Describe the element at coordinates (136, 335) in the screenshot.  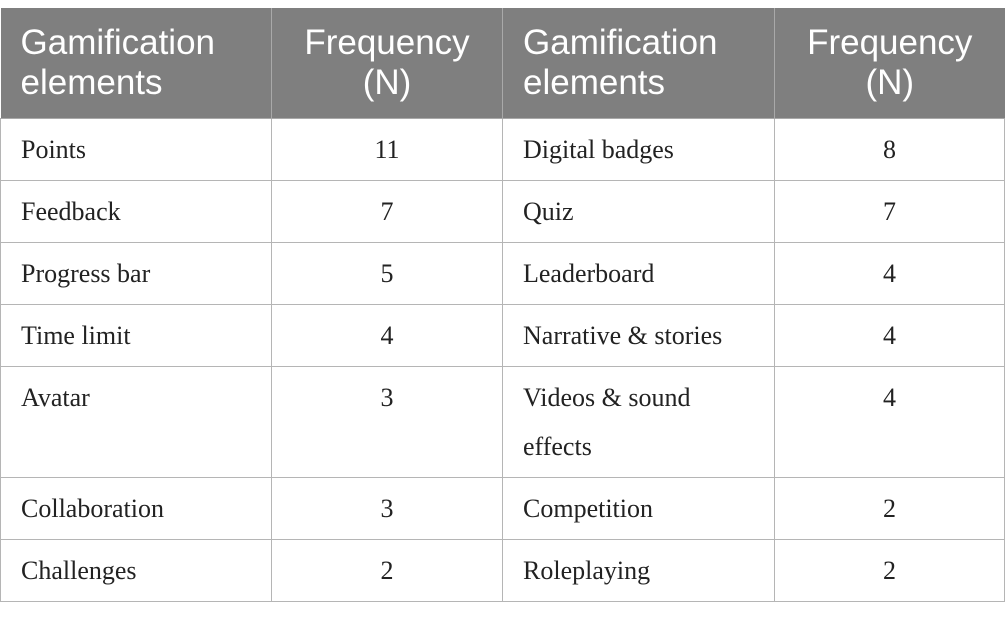
I see `element-cell: Time limit` at that location.